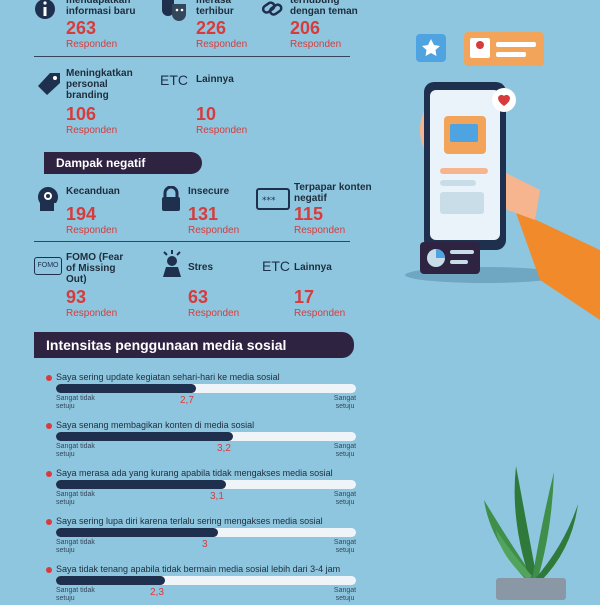  I want to click on stress-number: 63, so click(198, 297).